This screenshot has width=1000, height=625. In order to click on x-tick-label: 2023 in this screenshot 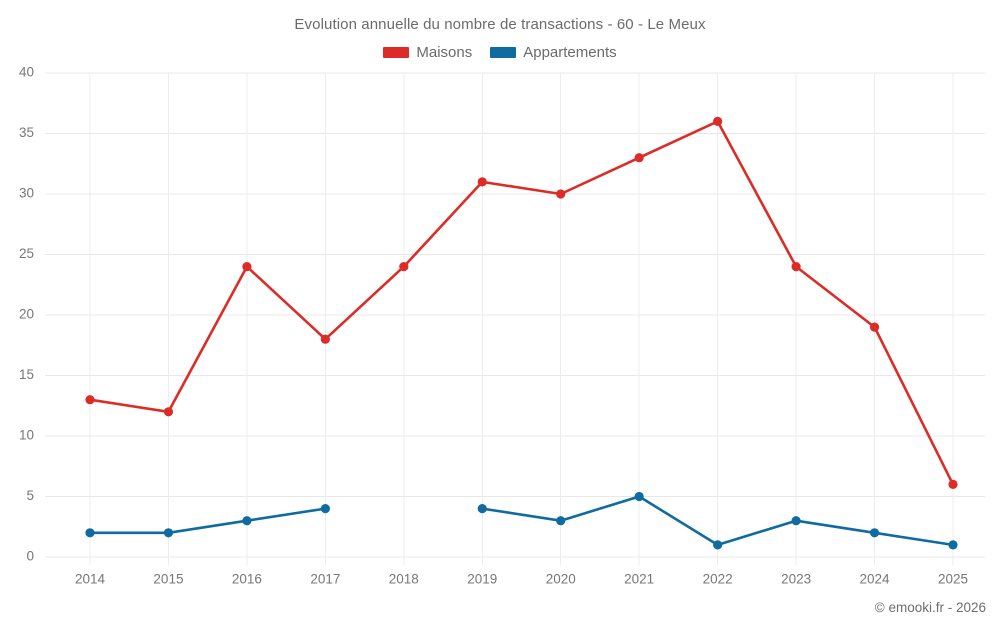, I will do `click(796, 579)`.